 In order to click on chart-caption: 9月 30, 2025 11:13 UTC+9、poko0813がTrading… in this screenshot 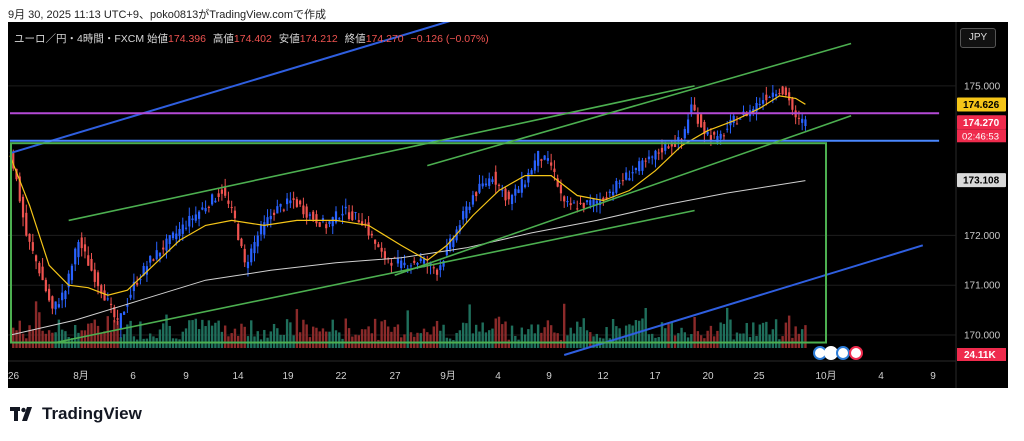, I will do `click(167, 15)`.